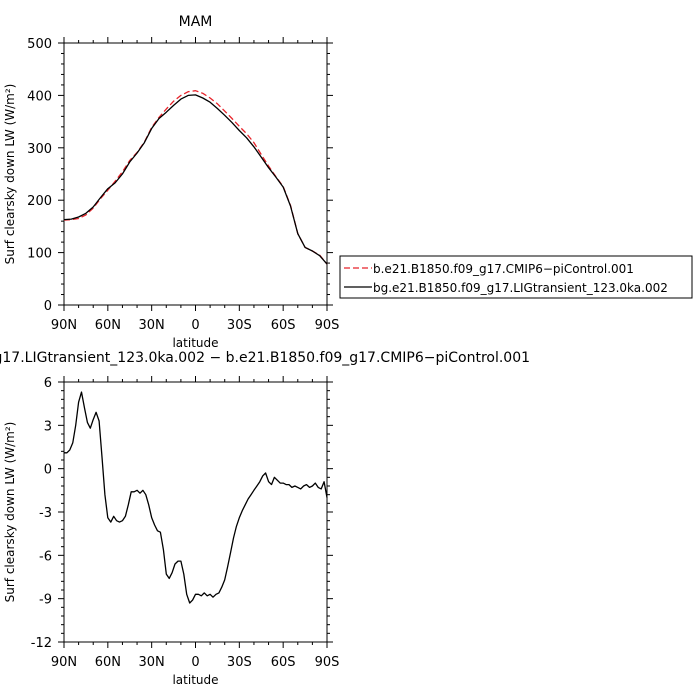  Describe the element at coordinates (39, 96) in the screenshot. I see `y-tick-label: 400` at that location.